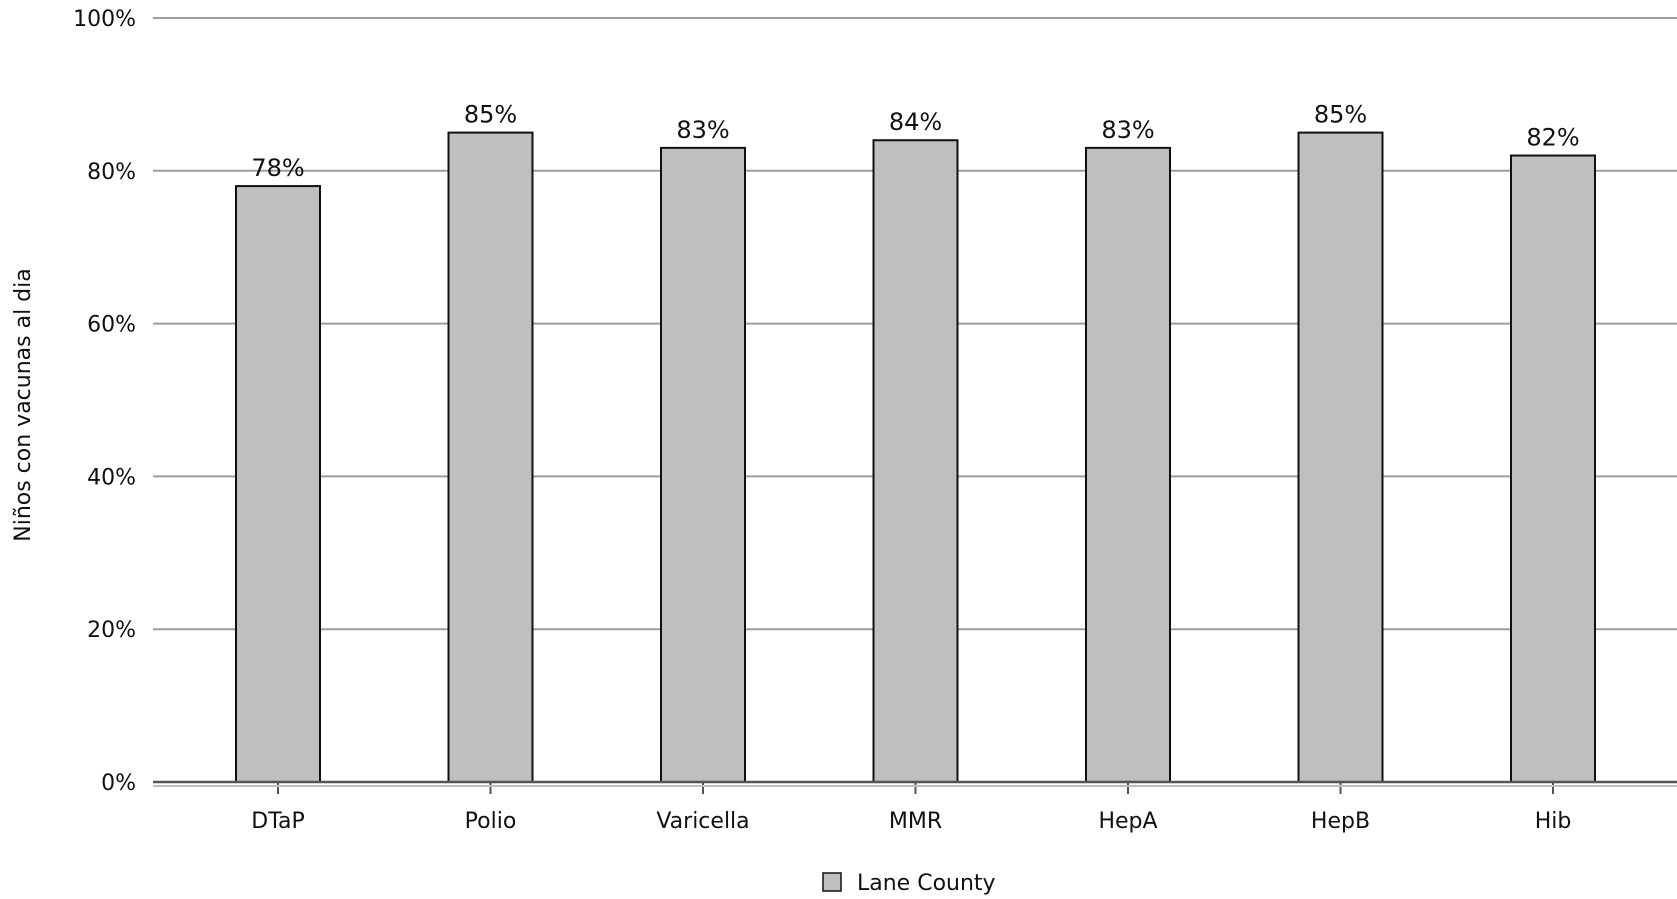 The height and width of the screenshot is (899, 1677). I want to click on legend-label-lane-county: Lane County, so click(926, 883).